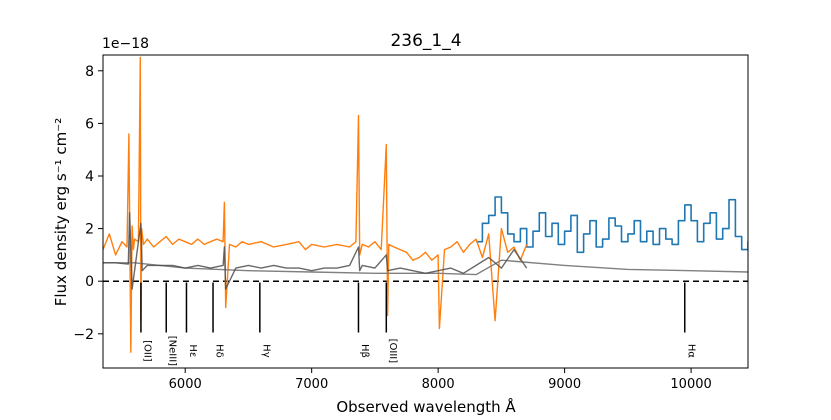  I want to click on series-1-line, so click(612, 225).